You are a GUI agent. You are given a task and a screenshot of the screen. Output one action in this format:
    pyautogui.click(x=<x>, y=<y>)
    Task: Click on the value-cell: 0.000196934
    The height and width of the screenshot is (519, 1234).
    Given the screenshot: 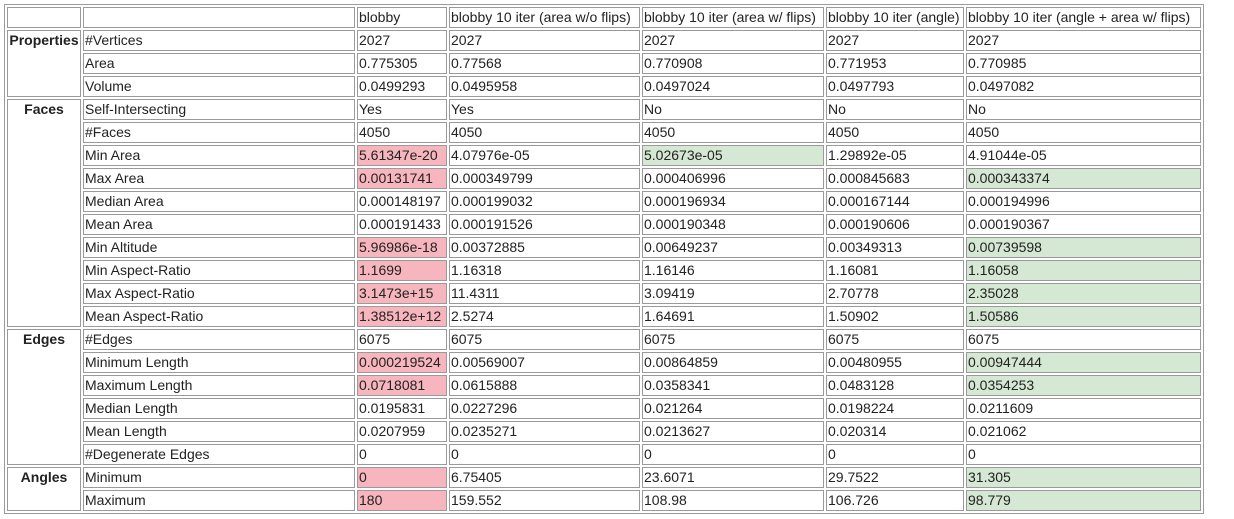 What is the action you would take?
    pyautogui.click(x=733, y=201)
    